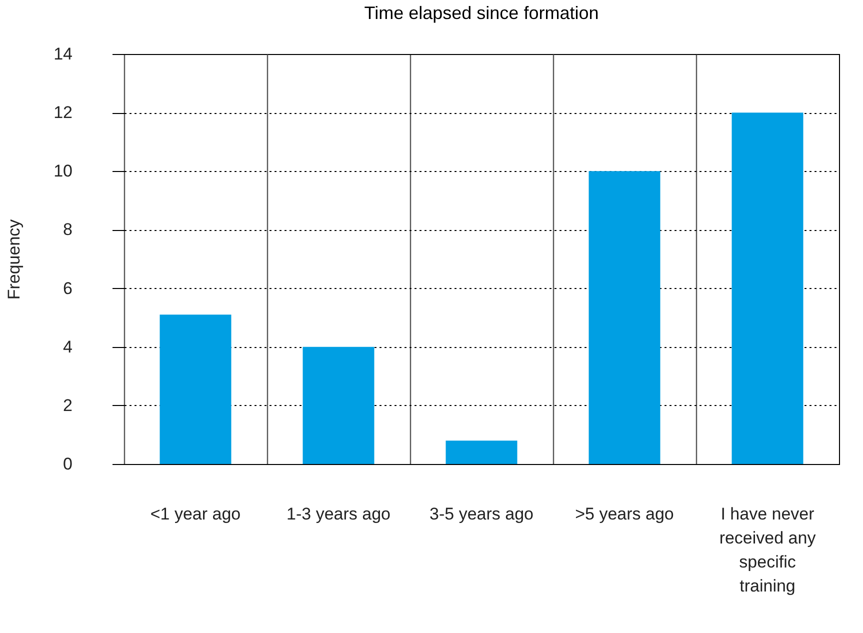 The image size is (863, 633). Describe the element at coordinates (67, 464) in the screenshot. I see `y-tick-label: 0` at that location.